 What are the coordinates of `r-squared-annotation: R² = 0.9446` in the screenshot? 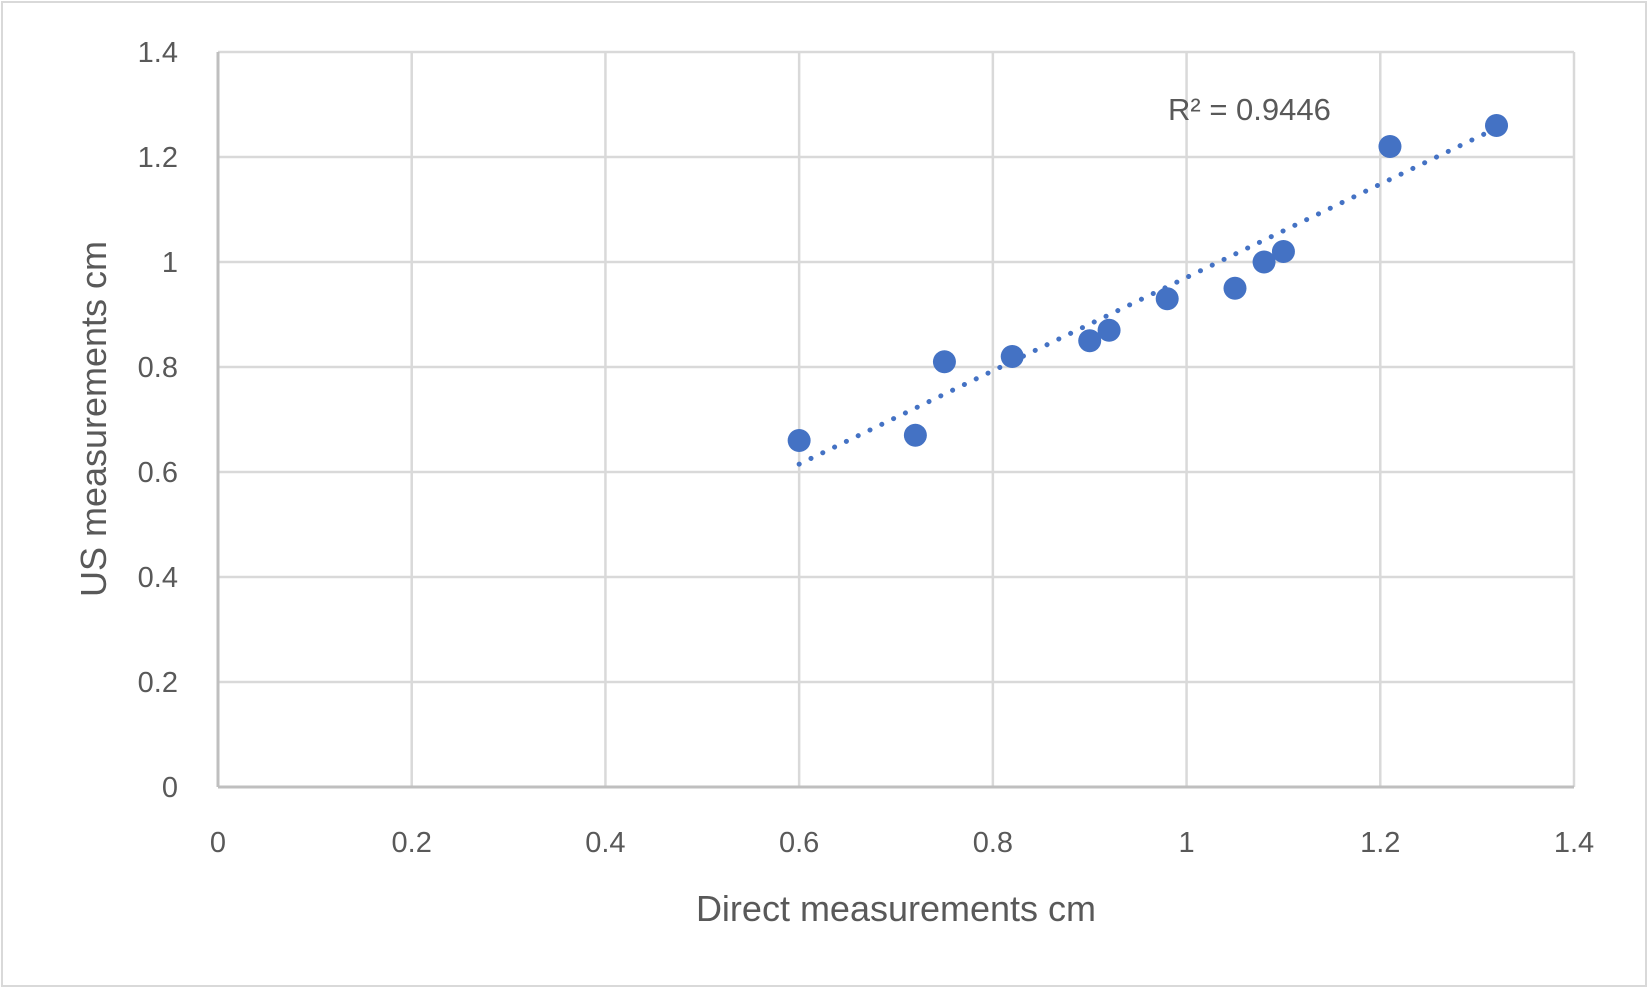 It's located at (1249, 109).